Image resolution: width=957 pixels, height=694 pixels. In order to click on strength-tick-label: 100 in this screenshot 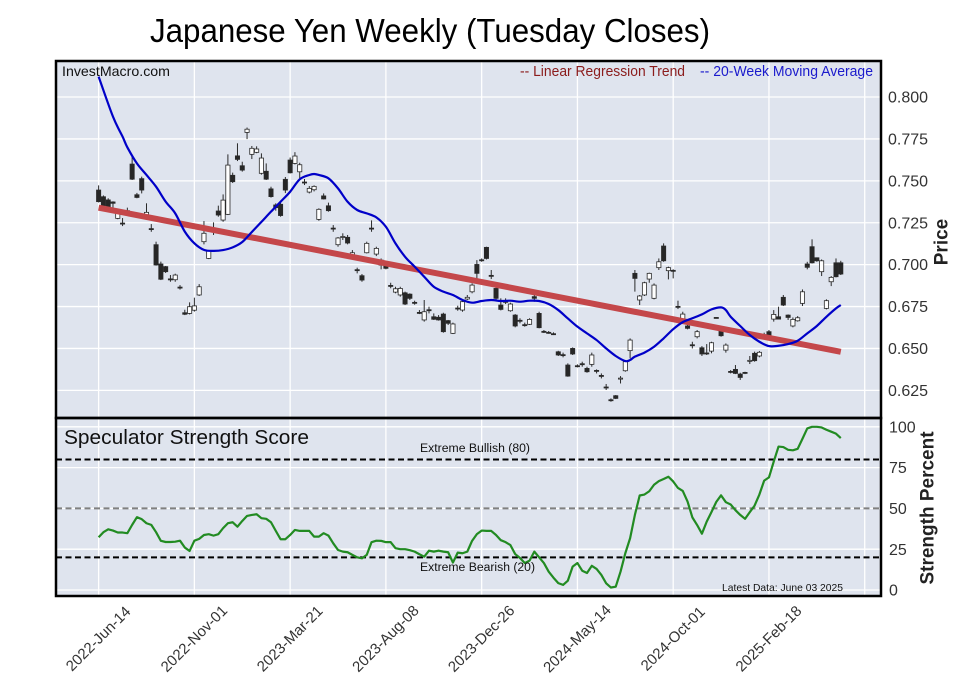, I will do `click(902, 427)`.